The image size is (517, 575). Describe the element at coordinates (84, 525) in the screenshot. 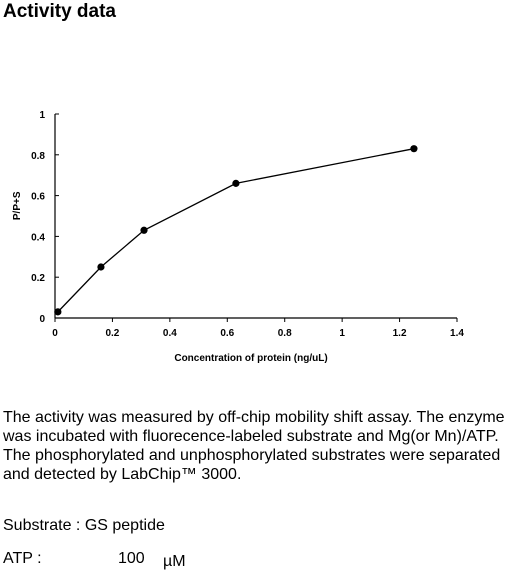

I see `substrate-line: Substrate : GS peptide` at that location.